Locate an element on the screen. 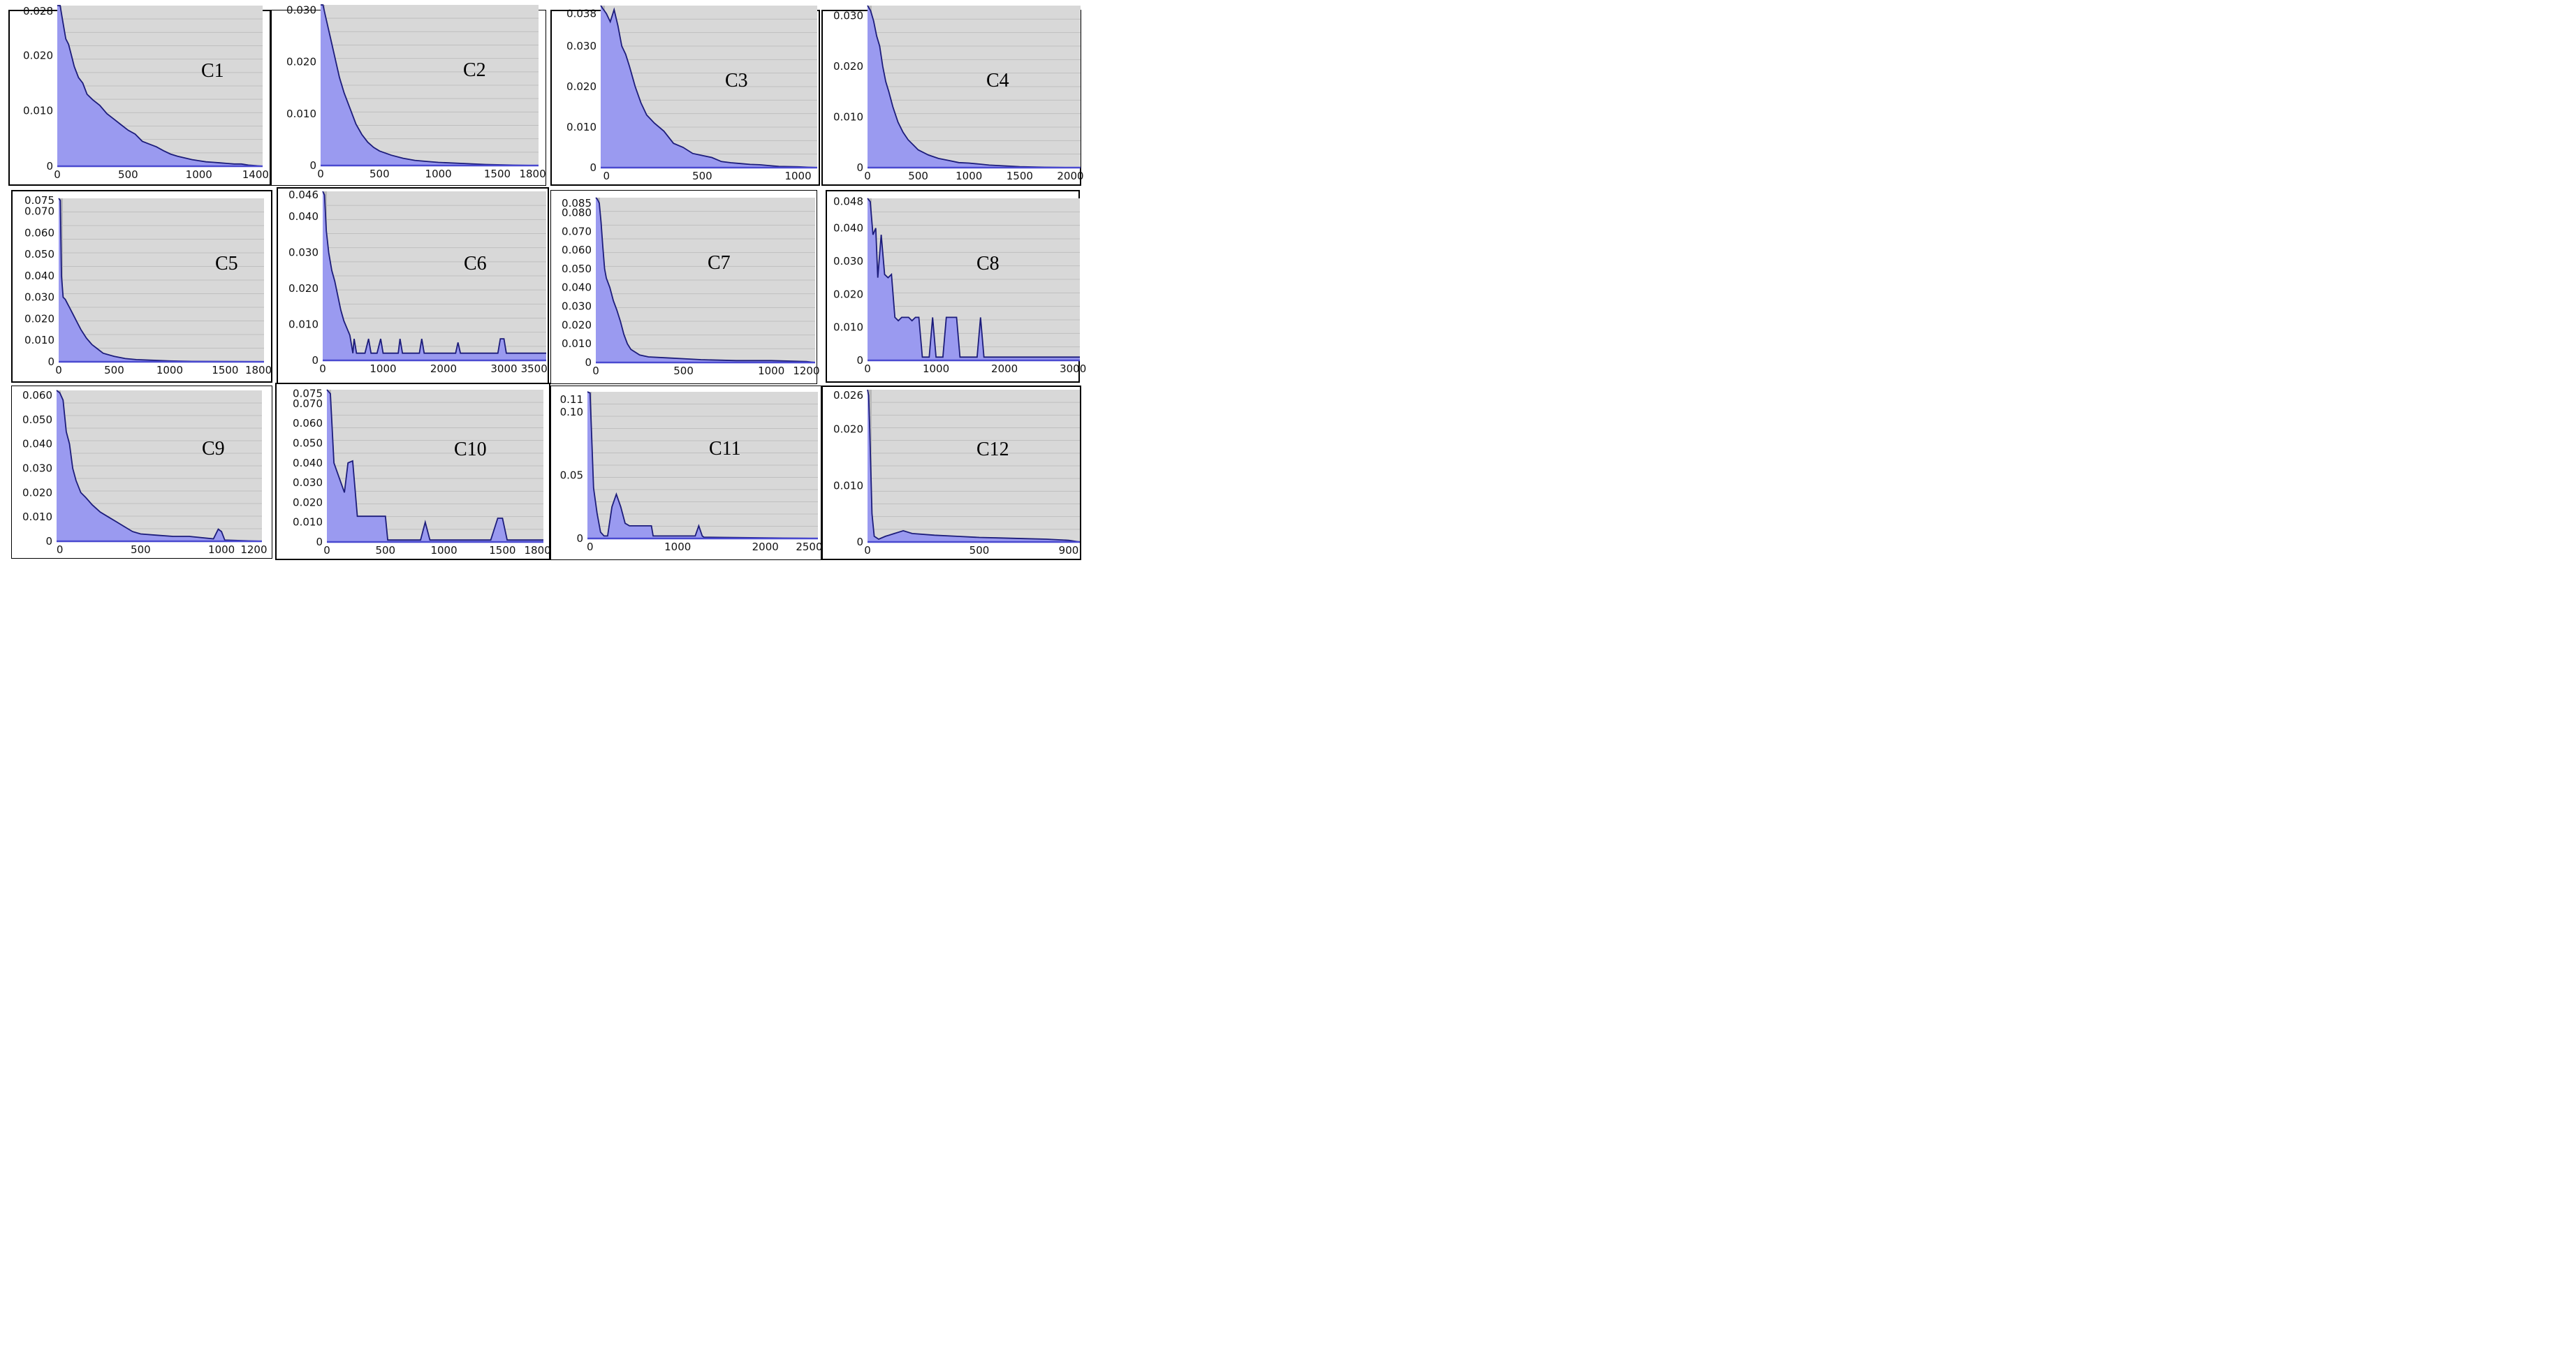 Image resolution: width=2576 pixels, height=1364 pixels. plot-c11: 0 0.05 0.100.11 0 1000 2000 2500 is located at coordinates (691, 472).